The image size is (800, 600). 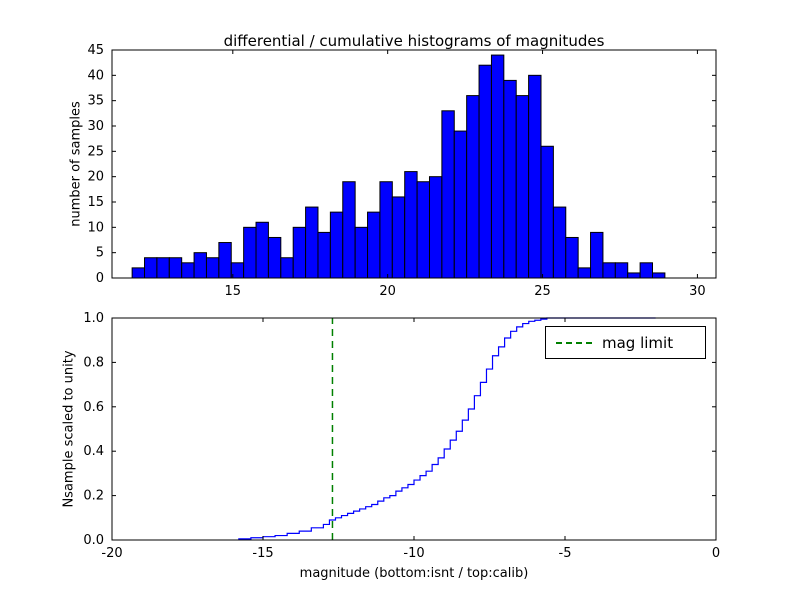 I want to click on legend-dashed-line-icon, so click(x=574, y=342).